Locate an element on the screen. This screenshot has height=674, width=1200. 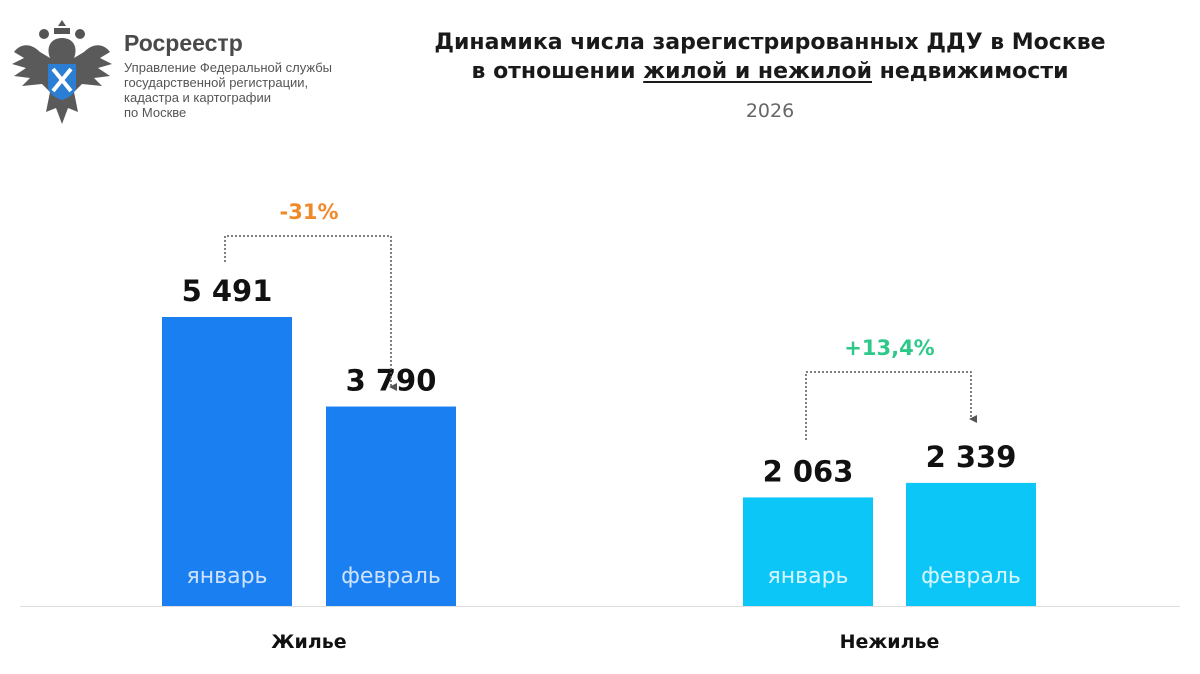
chart-year: 2026 is located at coordinates (770, 111).